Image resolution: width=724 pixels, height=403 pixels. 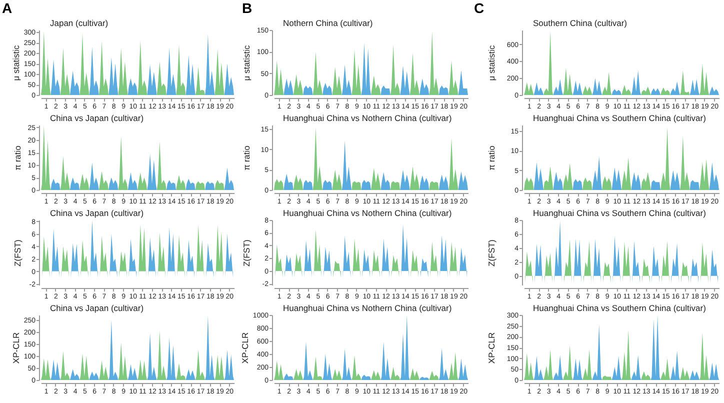 What do you see at coordinates (79, 23) in the screenshot?
I see `chart-title: Japan (cultivar)` at bounding box center [79, 23].